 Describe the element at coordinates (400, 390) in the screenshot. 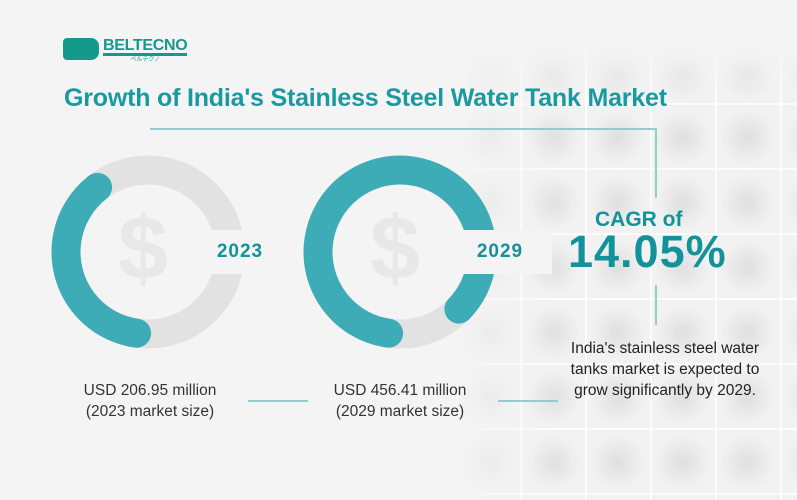

I see `market-value: USD 456.41 million` at that location.